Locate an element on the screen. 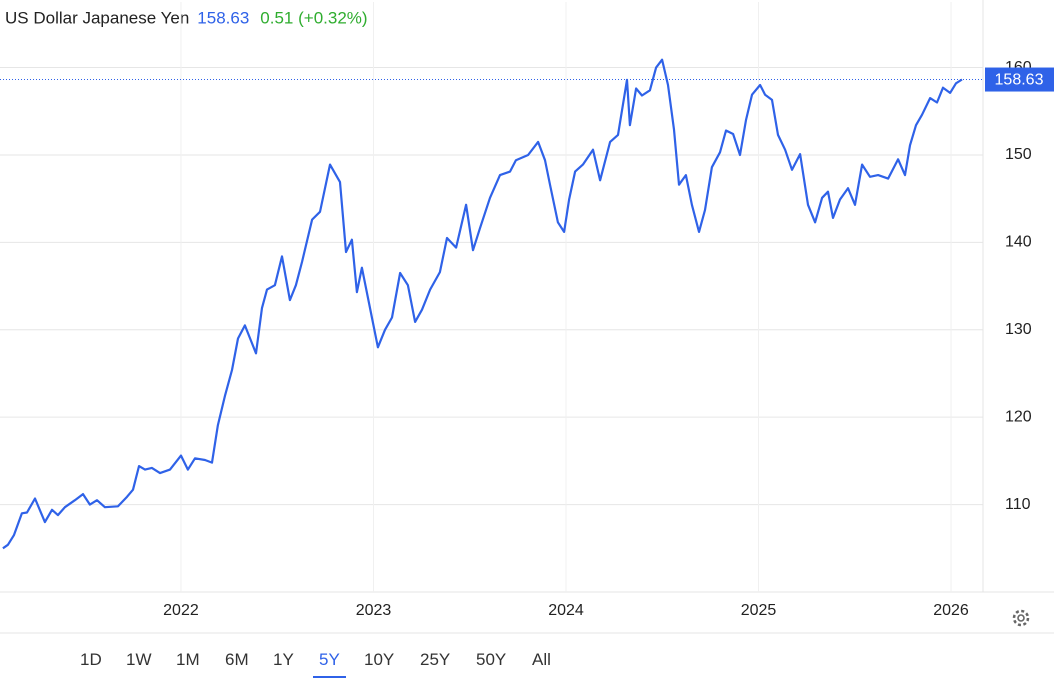  x-tick-label: 2022 is located at coordinates (181, 610).